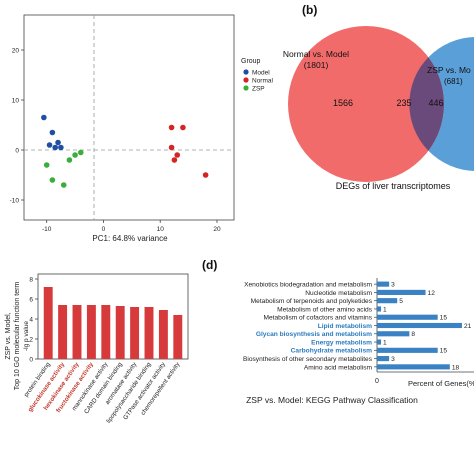  I want to click on go-y-tick-label: 6, so click(31, 300).